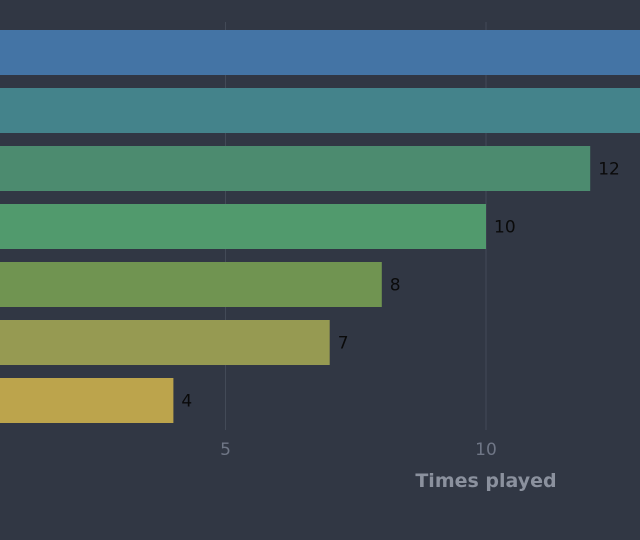 The height and width of the screenshot is (540, 640). I want to click on x-tick-label: 5, so click(225, 450).